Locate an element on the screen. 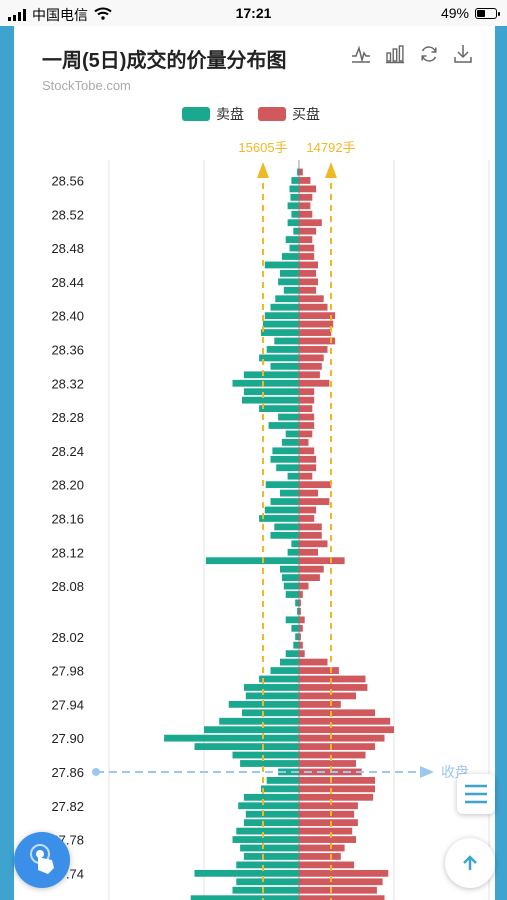  y-tick-label: 28.12 is located at coordinates (67, 552).